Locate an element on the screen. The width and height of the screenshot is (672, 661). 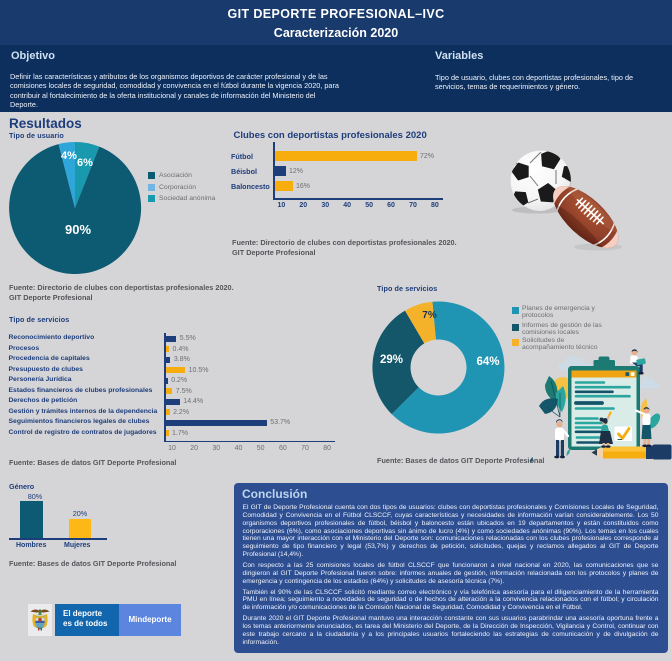
svg-text: 90% is located at coordinates (78, 229).